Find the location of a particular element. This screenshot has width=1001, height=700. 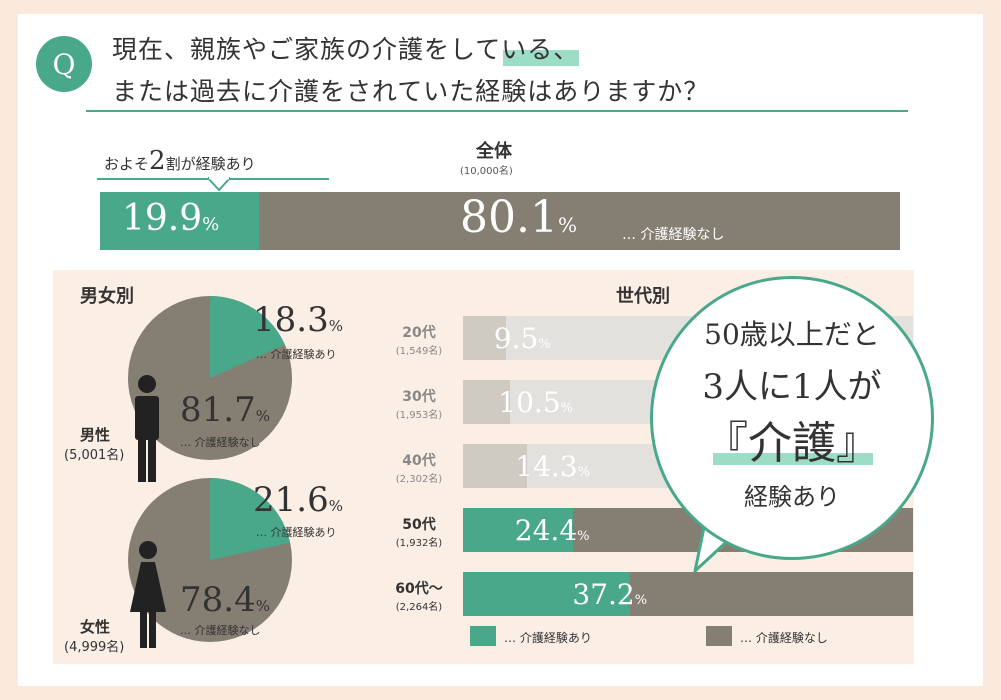

summary-callout: およそ2割が経験あり is located at coordinates (180, 161).